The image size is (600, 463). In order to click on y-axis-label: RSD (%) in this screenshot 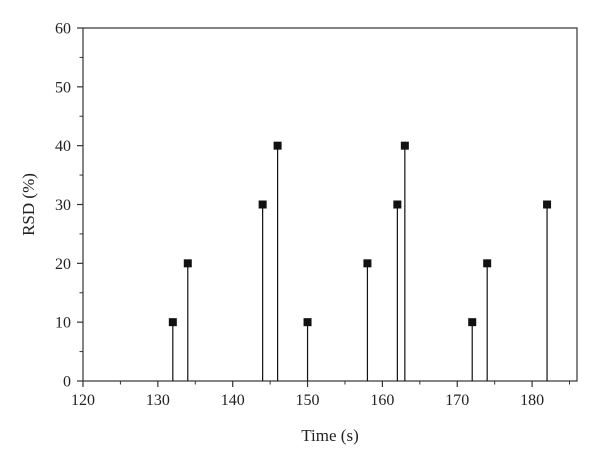, I will do `click(28, 204)`.